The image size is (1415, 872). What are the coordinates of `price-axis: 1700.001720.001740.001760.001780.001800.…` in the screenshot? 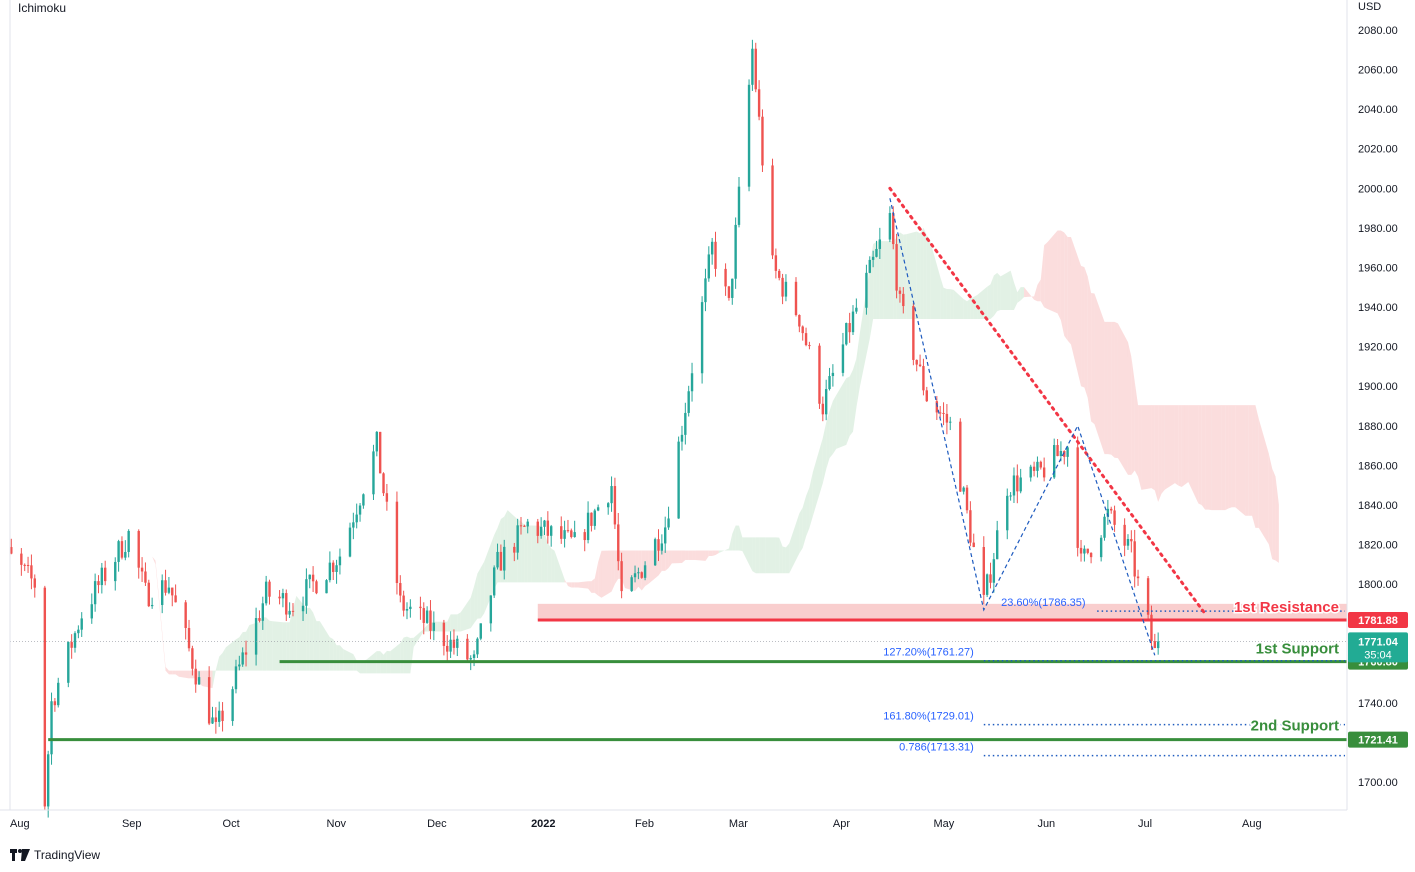 It's located at (1378, 407).